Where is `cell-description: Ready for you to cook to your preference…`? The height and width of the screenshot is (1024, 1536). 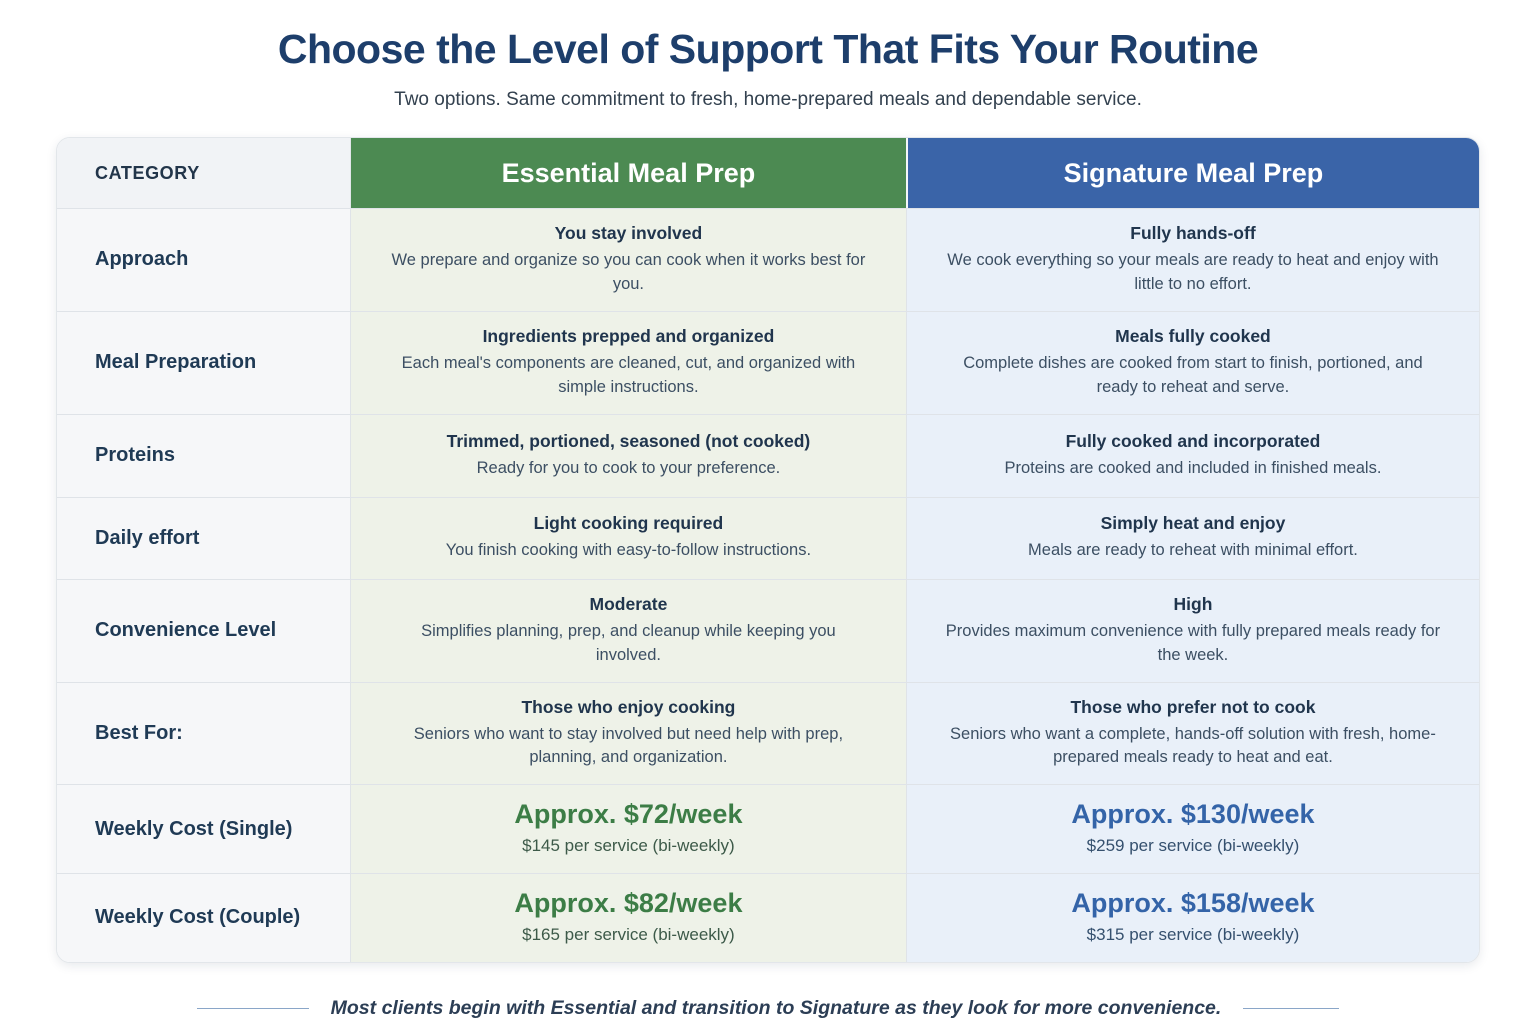
cell-description: Ready for you to cook to your preference… is located at coordinates (628, 467).